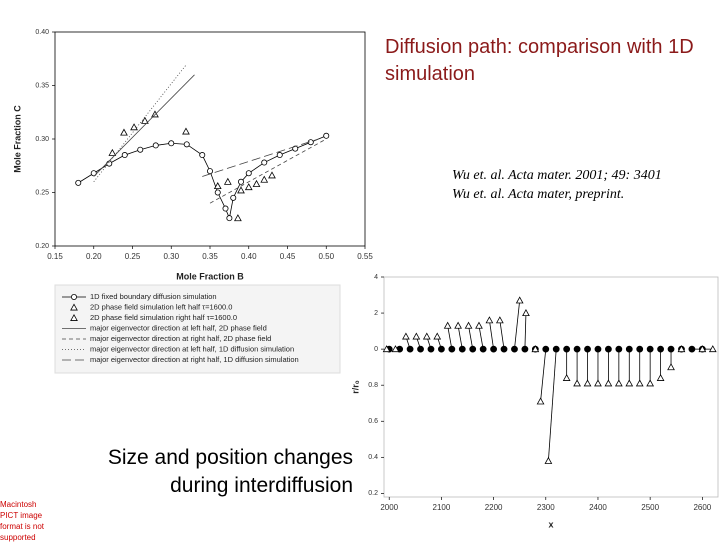  Describe the element at coordinates (373, 421) in the screenshot. I see `y-tick-label: 0.6` at that location.